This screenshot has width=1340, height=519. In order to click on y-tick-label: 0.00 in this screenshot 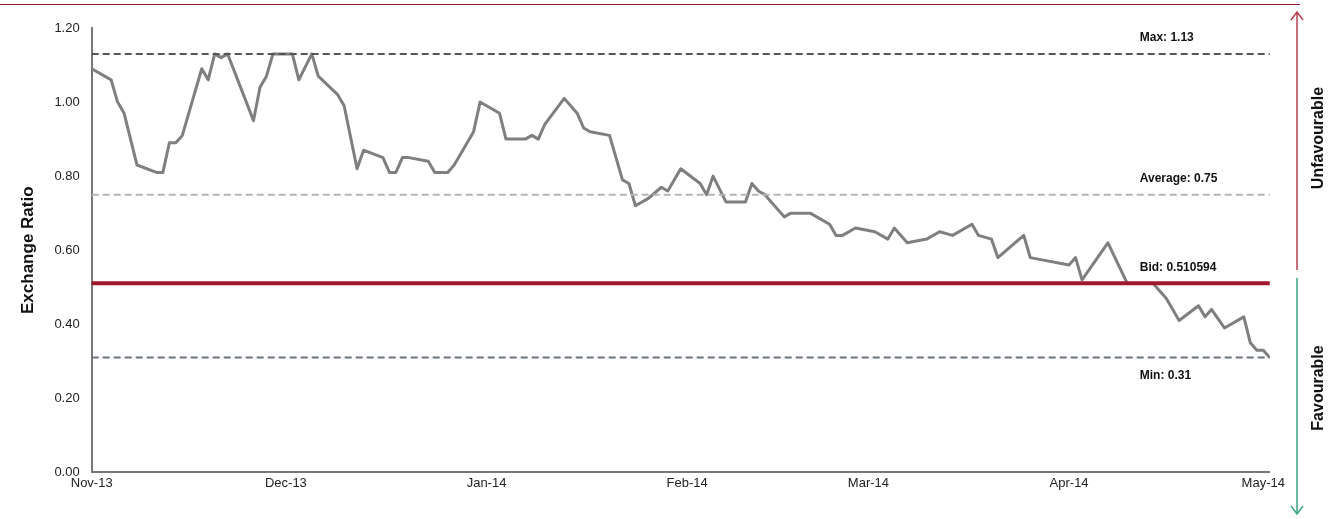, I will do `click(67, 471)`.